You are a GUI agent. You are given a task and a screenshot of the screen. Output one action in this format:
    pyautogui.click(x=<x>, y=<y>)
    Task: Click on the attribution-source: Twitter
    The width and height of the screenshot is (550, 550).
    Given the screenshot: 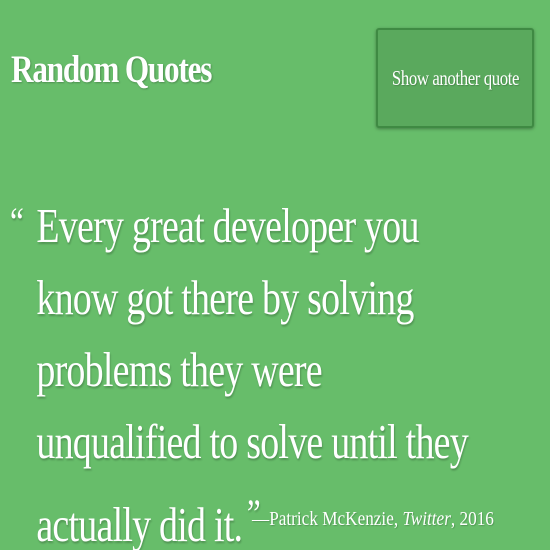 What is the action you would take?
    pyautogui.click(x=426, y=519)
    